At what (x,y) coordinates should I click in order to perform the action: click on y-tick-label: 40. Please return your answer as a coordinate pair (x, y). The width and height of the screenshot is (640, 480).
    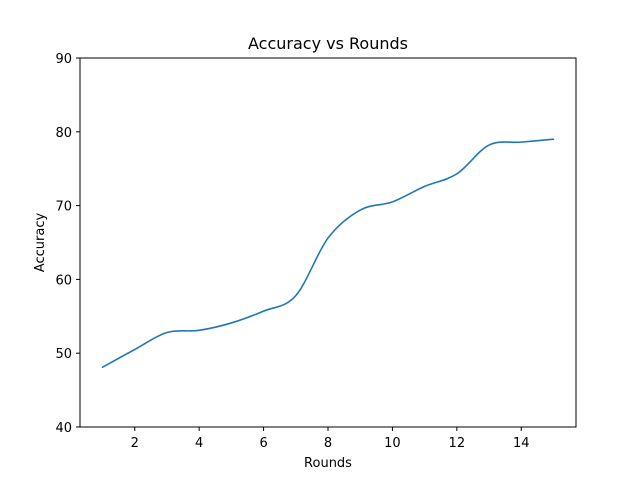
    Looking at the image, I should click on (63, 428).